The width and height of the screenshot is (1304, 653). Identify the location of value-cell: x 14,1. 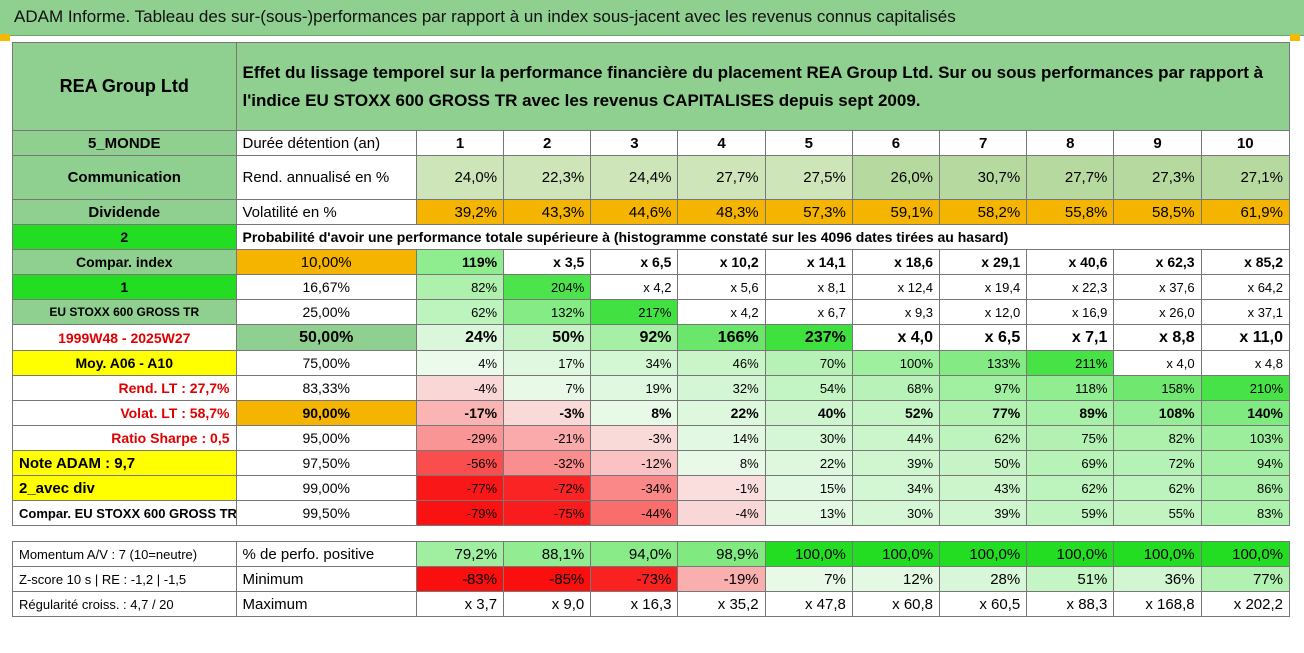
(808, 262).